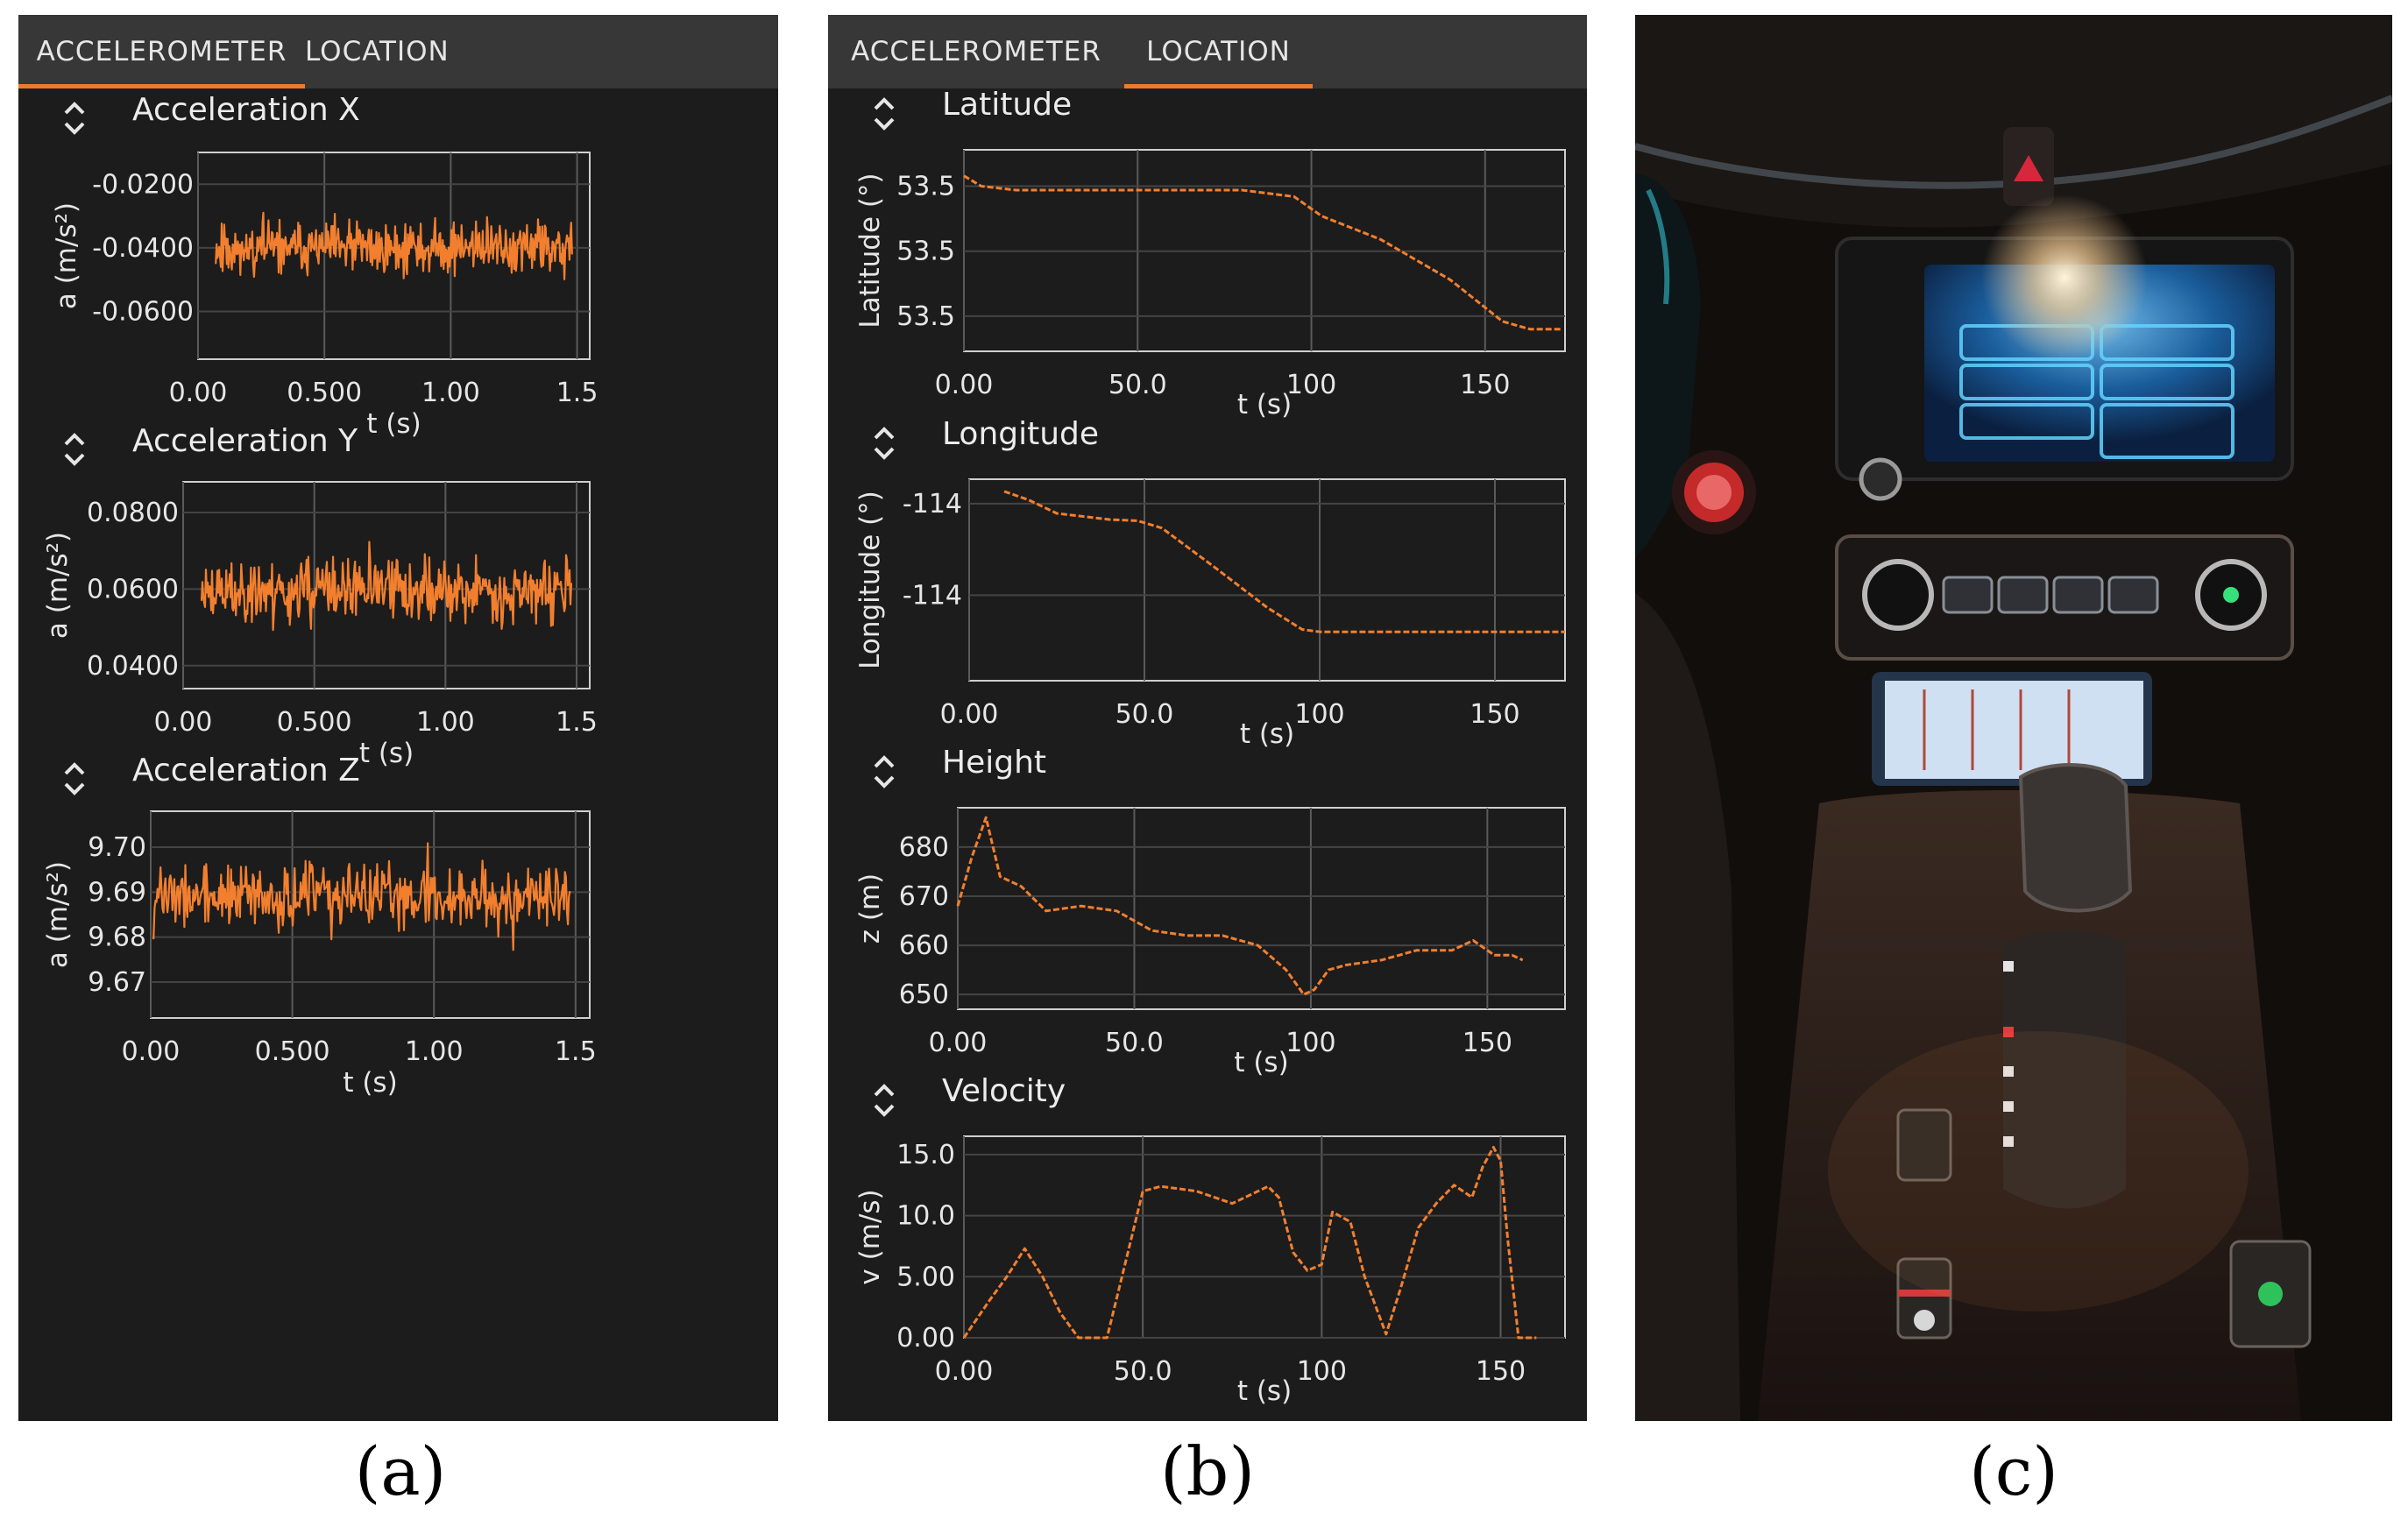 The height and width of the screenshot is (1527, 2408). Describe the element at coordinates (1207, 1471) in the screenshot. I see `caption-b: (b)` at that location.